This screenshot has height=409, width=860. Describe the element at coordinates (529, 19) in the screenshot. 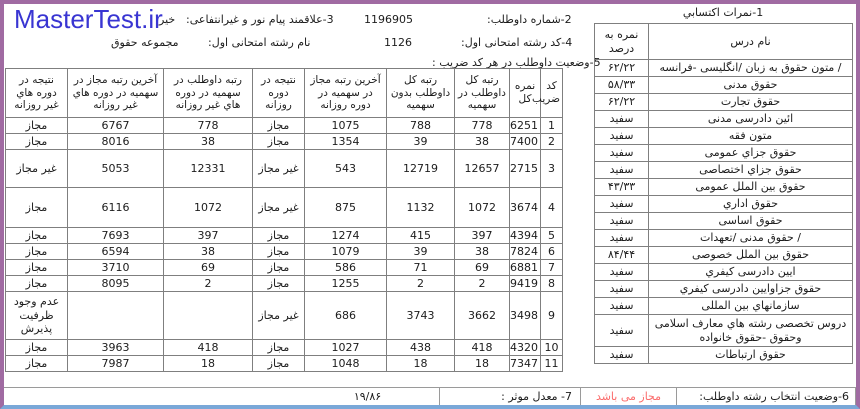

I see `candidate-number-label: 2-شماره داوطلب:` at that location.